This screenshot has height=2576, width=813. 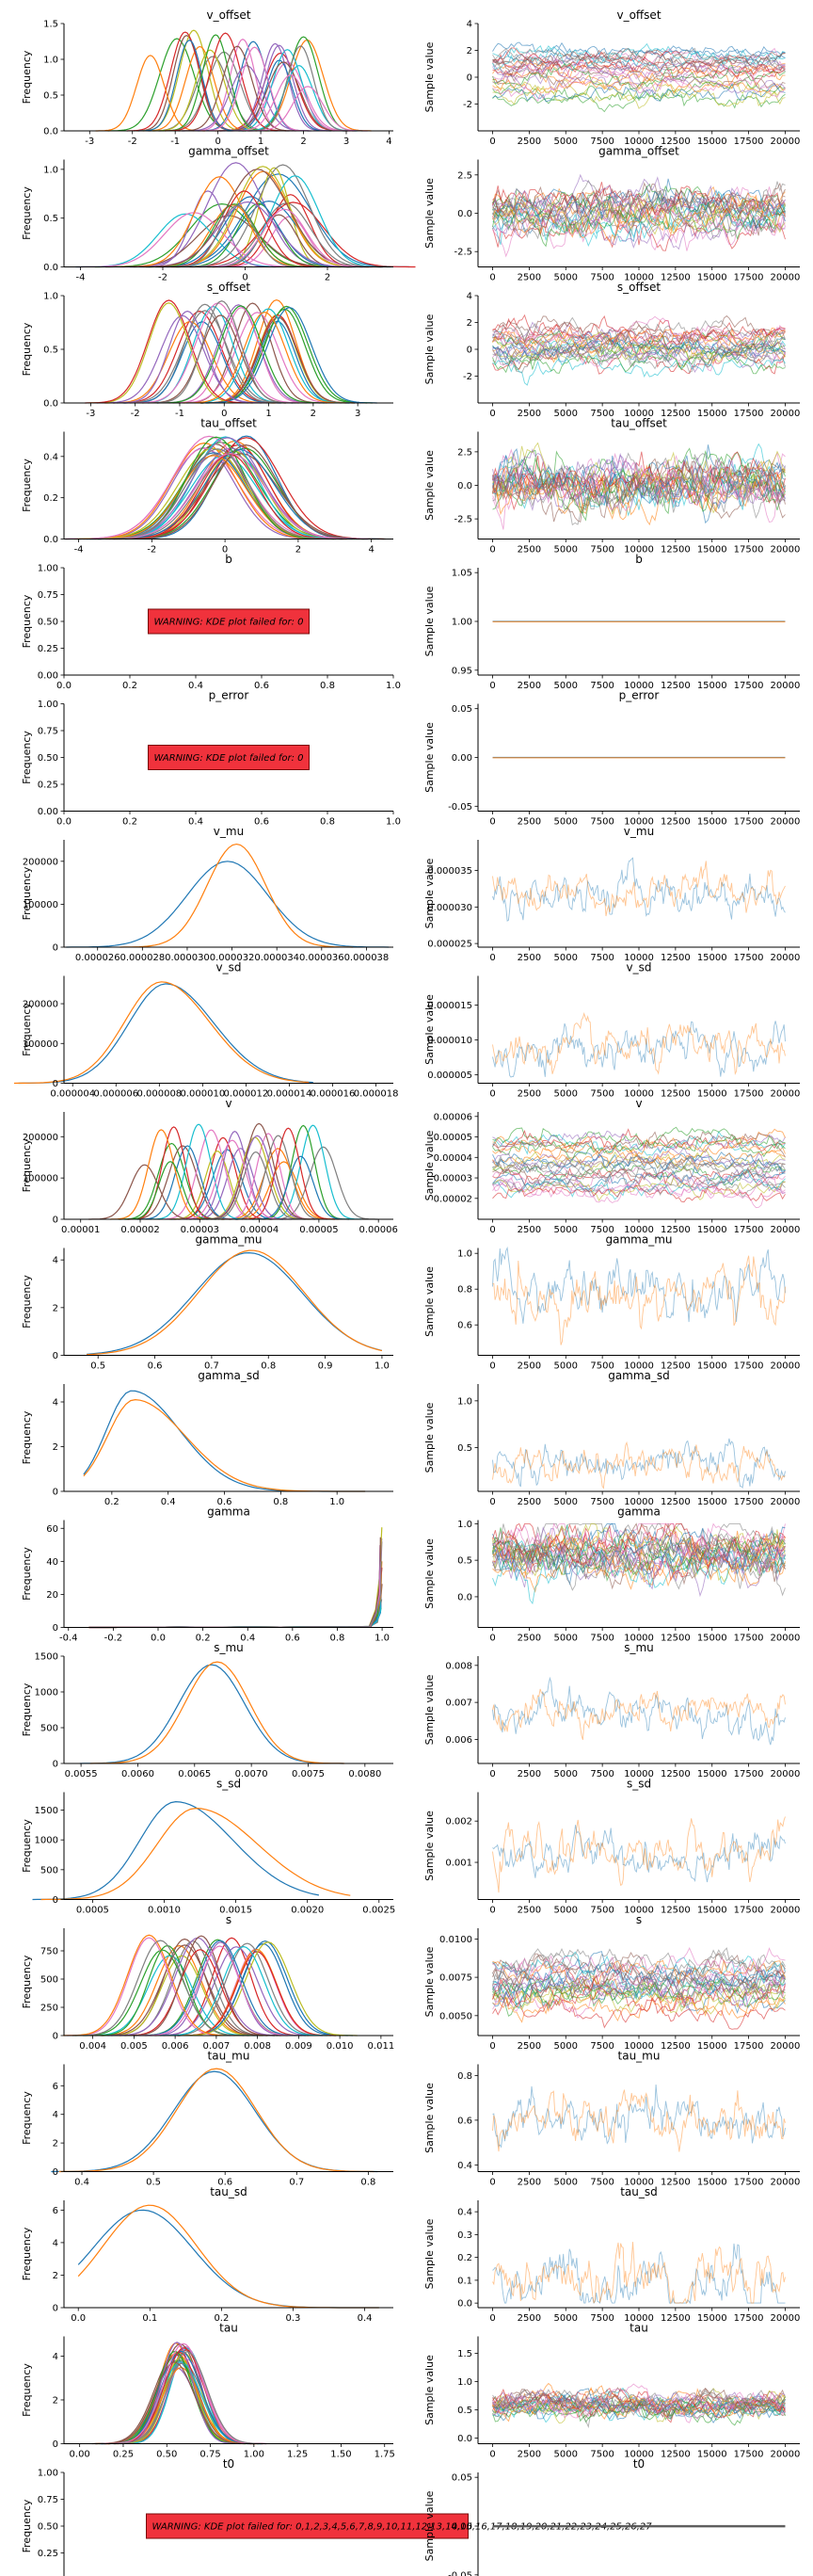 I want to click on y-tick-label: 0.00005, so click(x=453, y=1138).